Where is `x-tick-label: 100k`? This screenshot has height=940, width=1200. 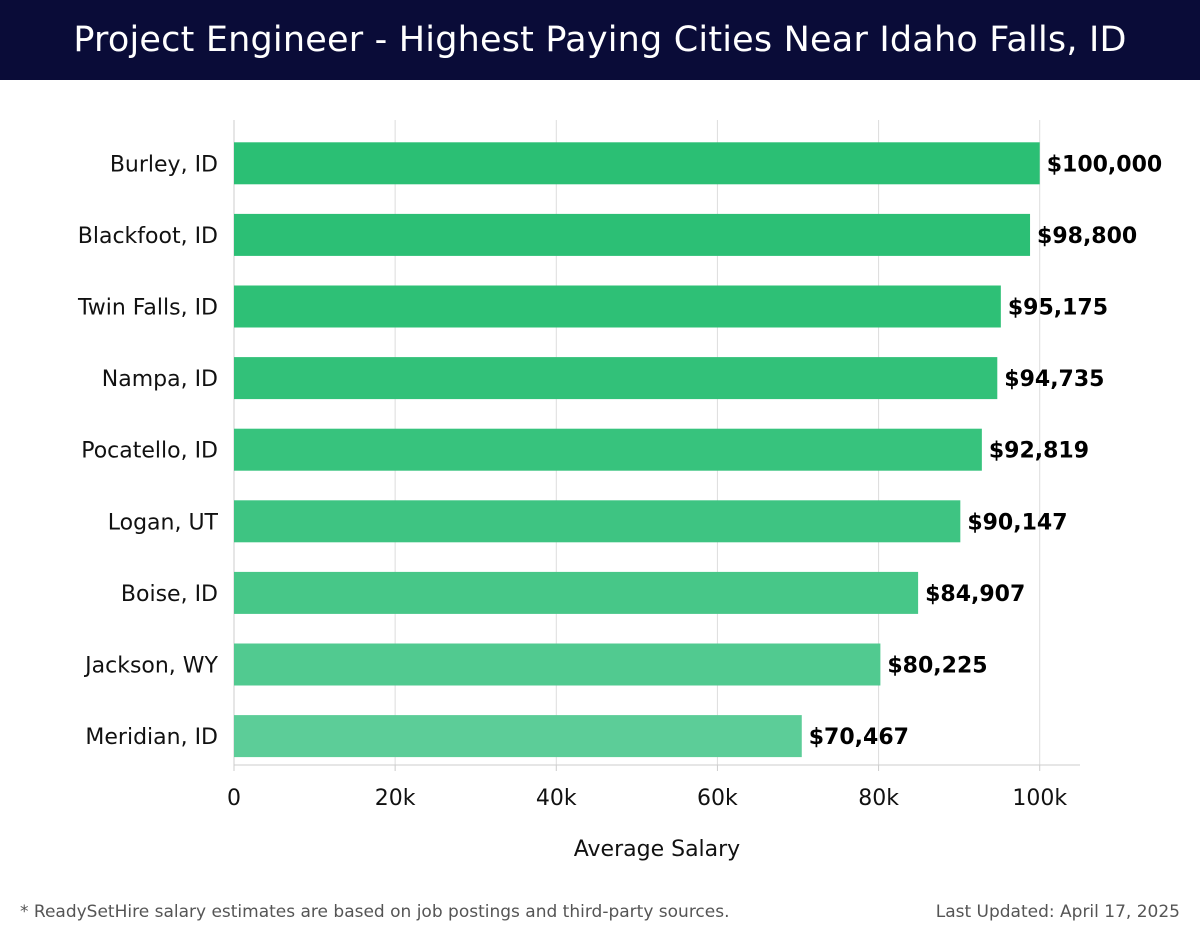 x-tick-label: 100k is located at coordinates (1039, 798).